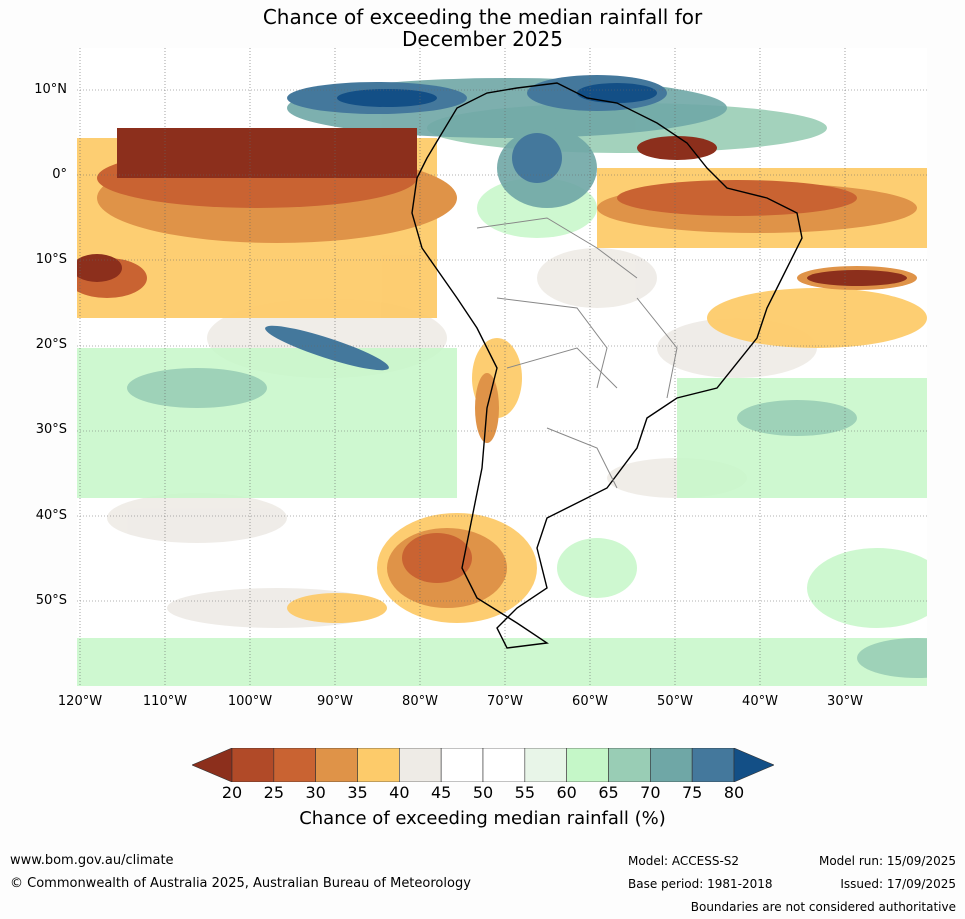 This screenshot has height=919, width=965. What do you see at coordinates (232, 792) in the screenshot?
I see `colorbar-tick-label: 20` at bounding box center [232, 792].